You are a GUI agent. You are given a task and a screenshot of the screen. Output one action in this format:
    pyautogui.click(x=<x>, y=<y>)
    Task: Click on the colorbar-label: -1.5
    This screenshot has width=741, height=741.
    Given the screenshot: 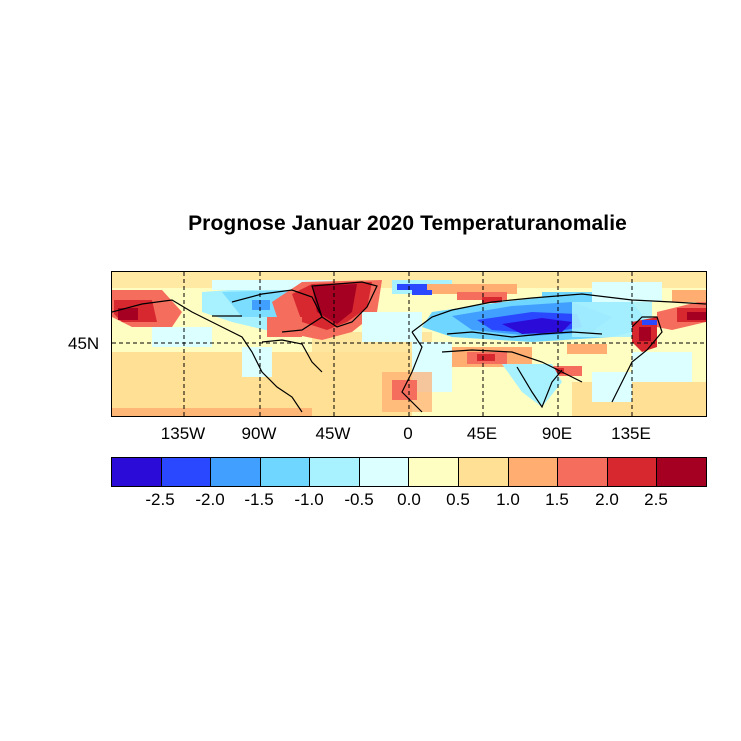 What is the action you would take?
    pyautogui.click(x=259, y=499)
    